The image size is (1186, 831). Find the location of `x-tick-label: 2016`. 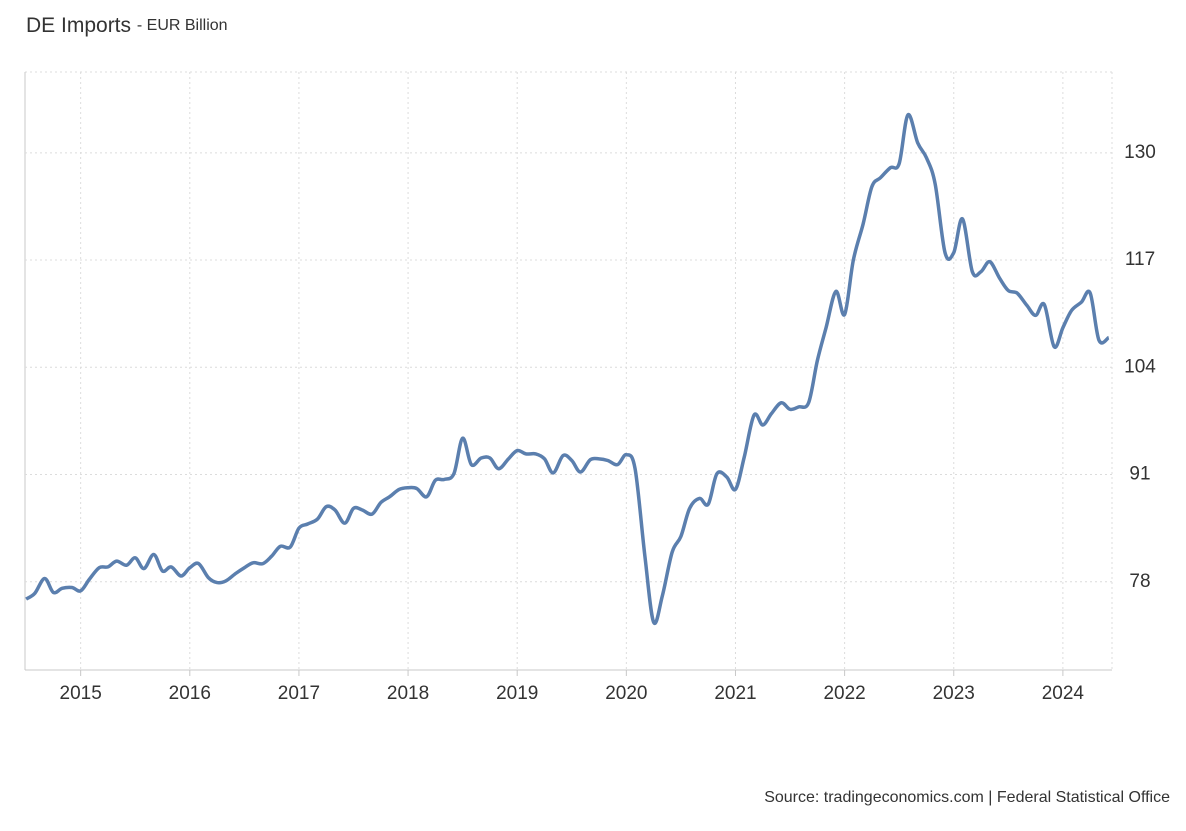

x-tick-label: 2016 is located at coordinates (190, 693).